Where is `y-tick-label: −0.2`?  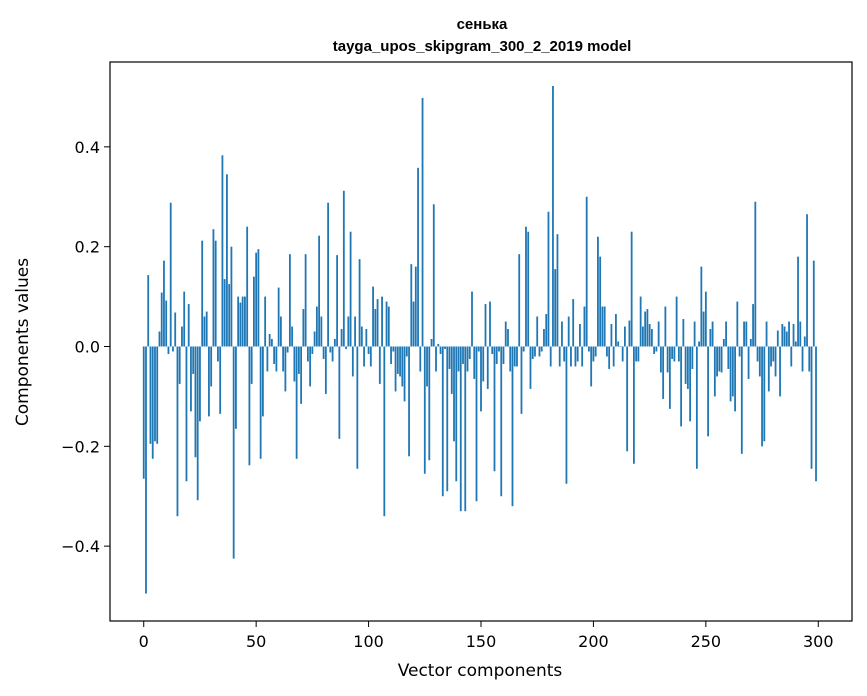 y-tick-label: −0.2 is located at coordinates (80, 446).